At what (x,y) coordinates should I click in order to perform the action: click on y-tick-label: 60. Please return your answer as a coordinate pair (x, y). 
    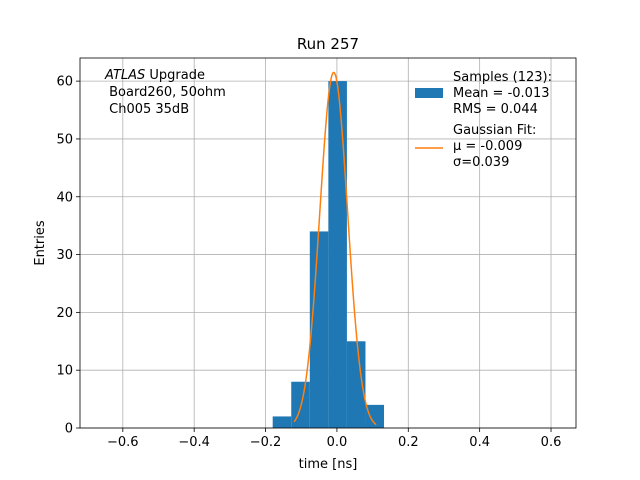
    Looking at the image, I should click on (64, 82).